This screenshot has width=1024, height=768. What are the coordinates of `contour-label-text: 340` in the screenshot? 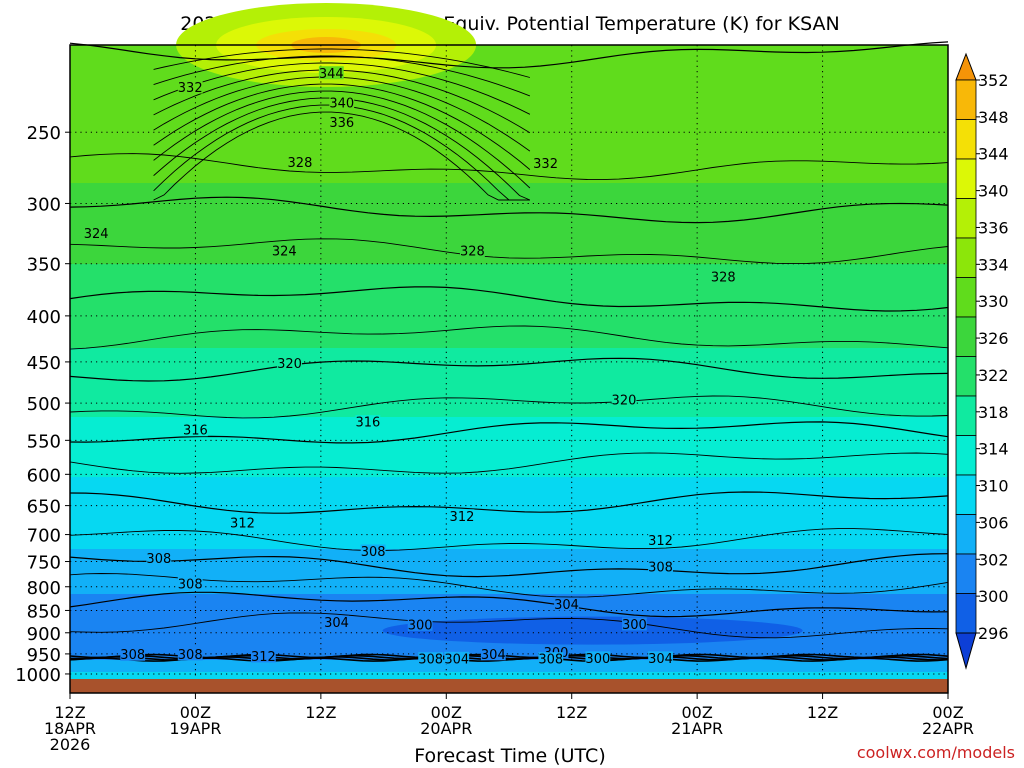 It's located at (341, 104).